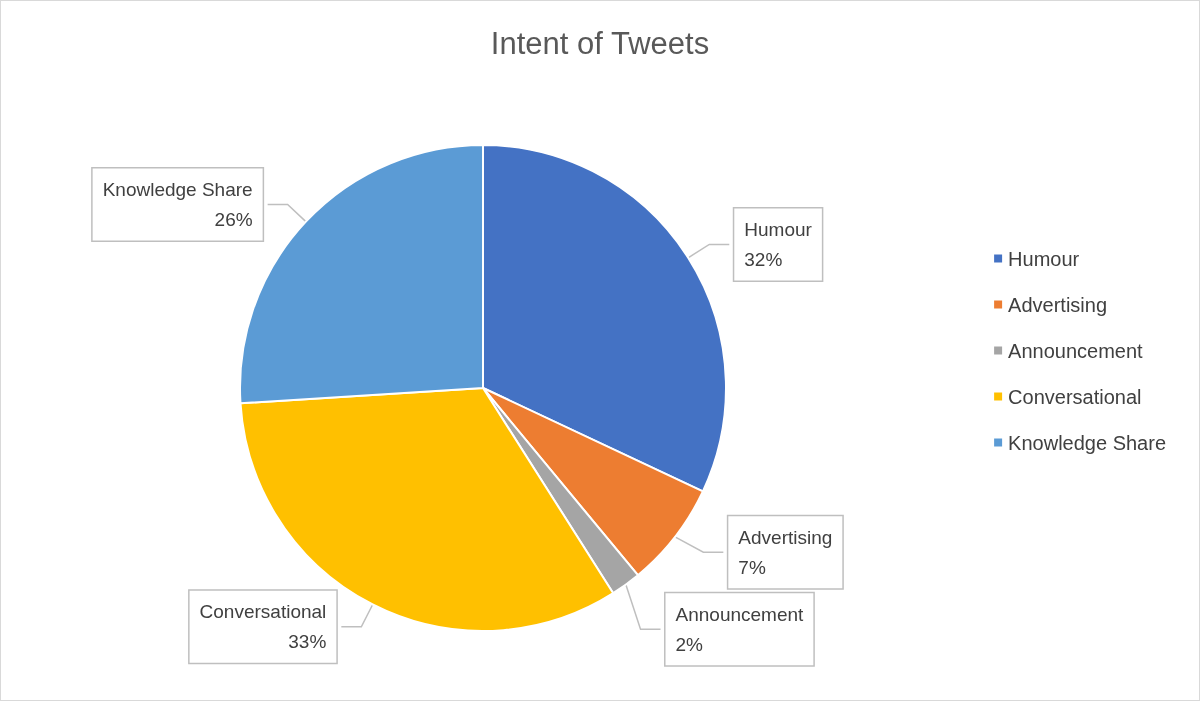  I want to click on slice-label: Advertising, so click(785, 537).